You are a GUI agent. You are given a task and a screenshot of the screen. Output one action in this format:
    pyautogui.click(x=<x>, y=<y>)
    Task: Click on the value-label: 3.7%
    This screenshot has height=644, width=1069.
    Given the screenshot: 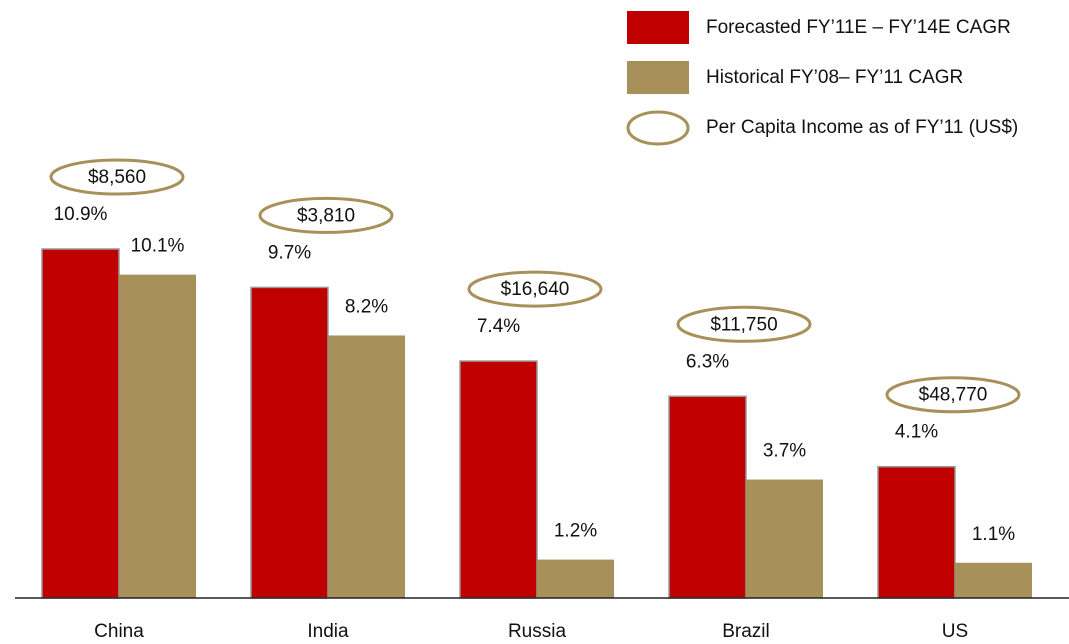 What is the action you would take?
    pyautogui.click(x=784, y=451)
    